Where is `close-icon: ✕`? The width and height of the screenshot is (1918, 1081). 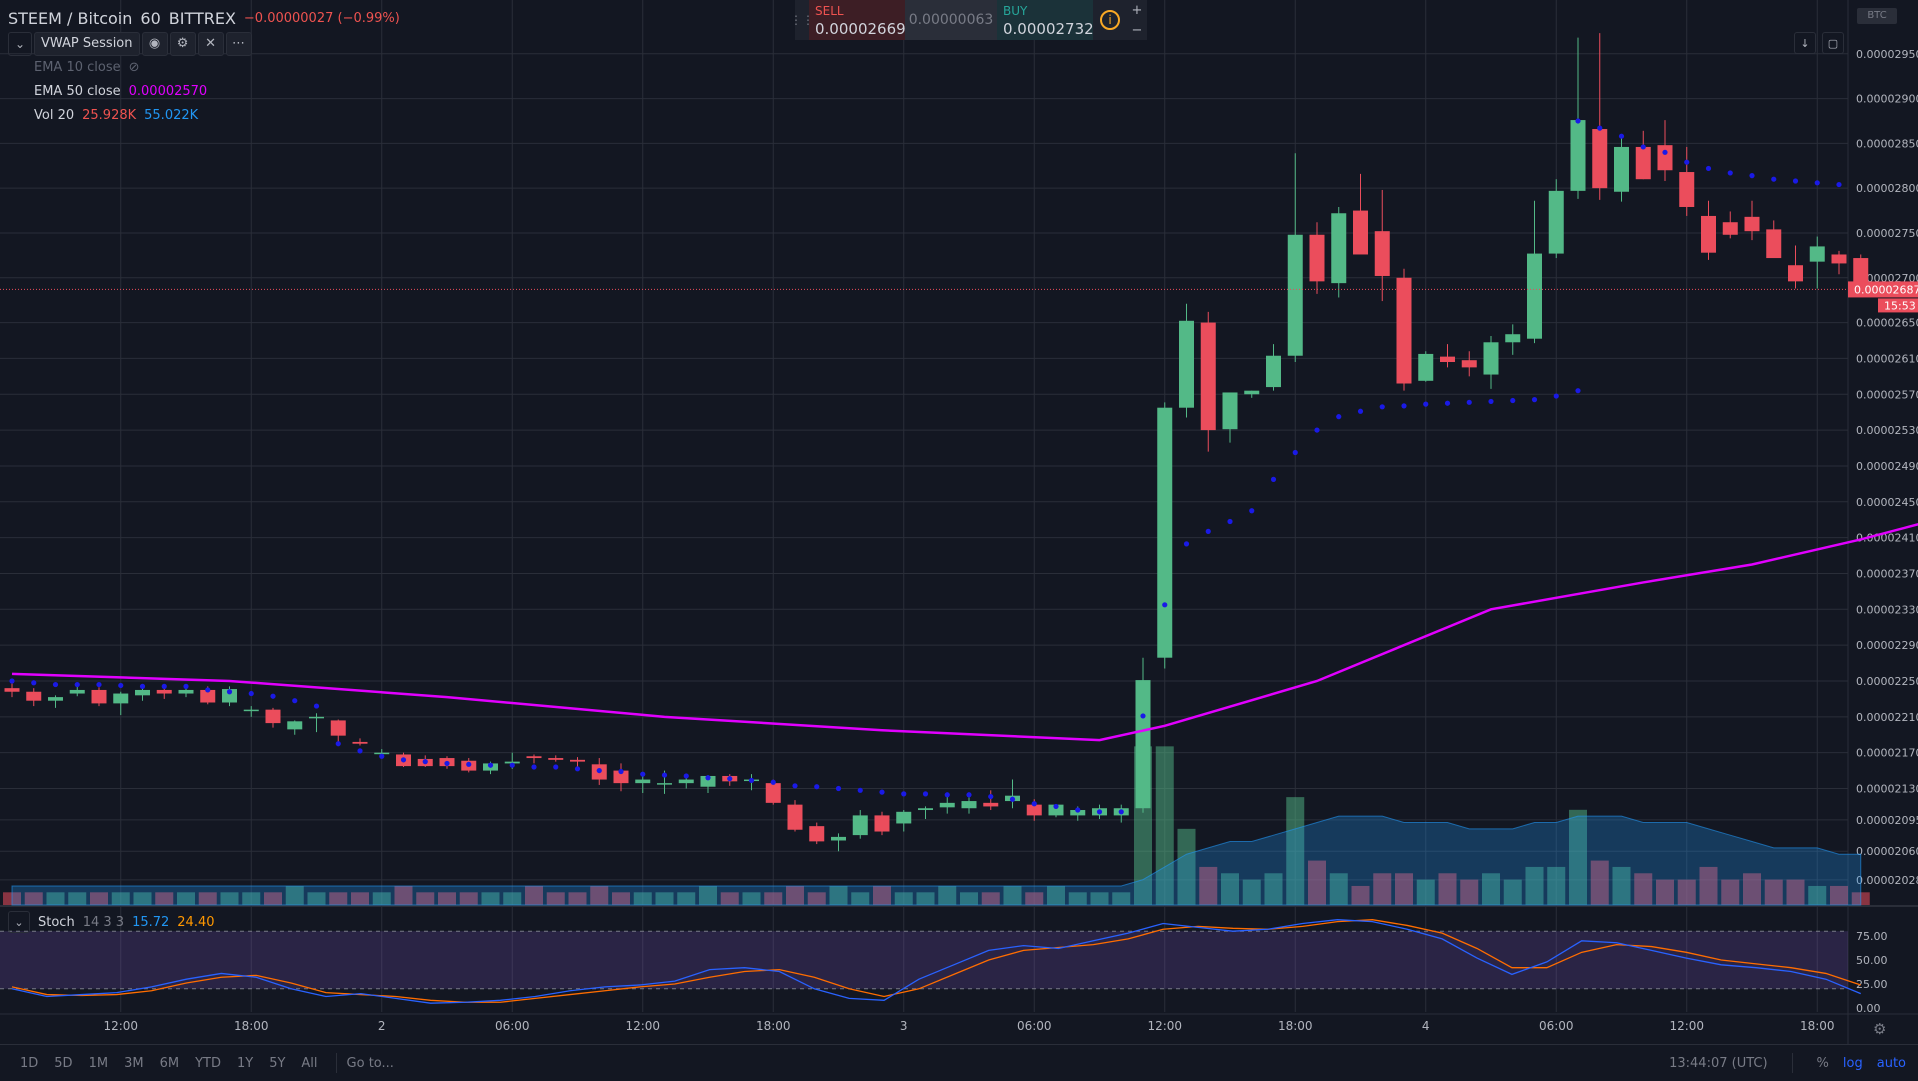
close-icon: ✕ is located at coordinates (210, 44).